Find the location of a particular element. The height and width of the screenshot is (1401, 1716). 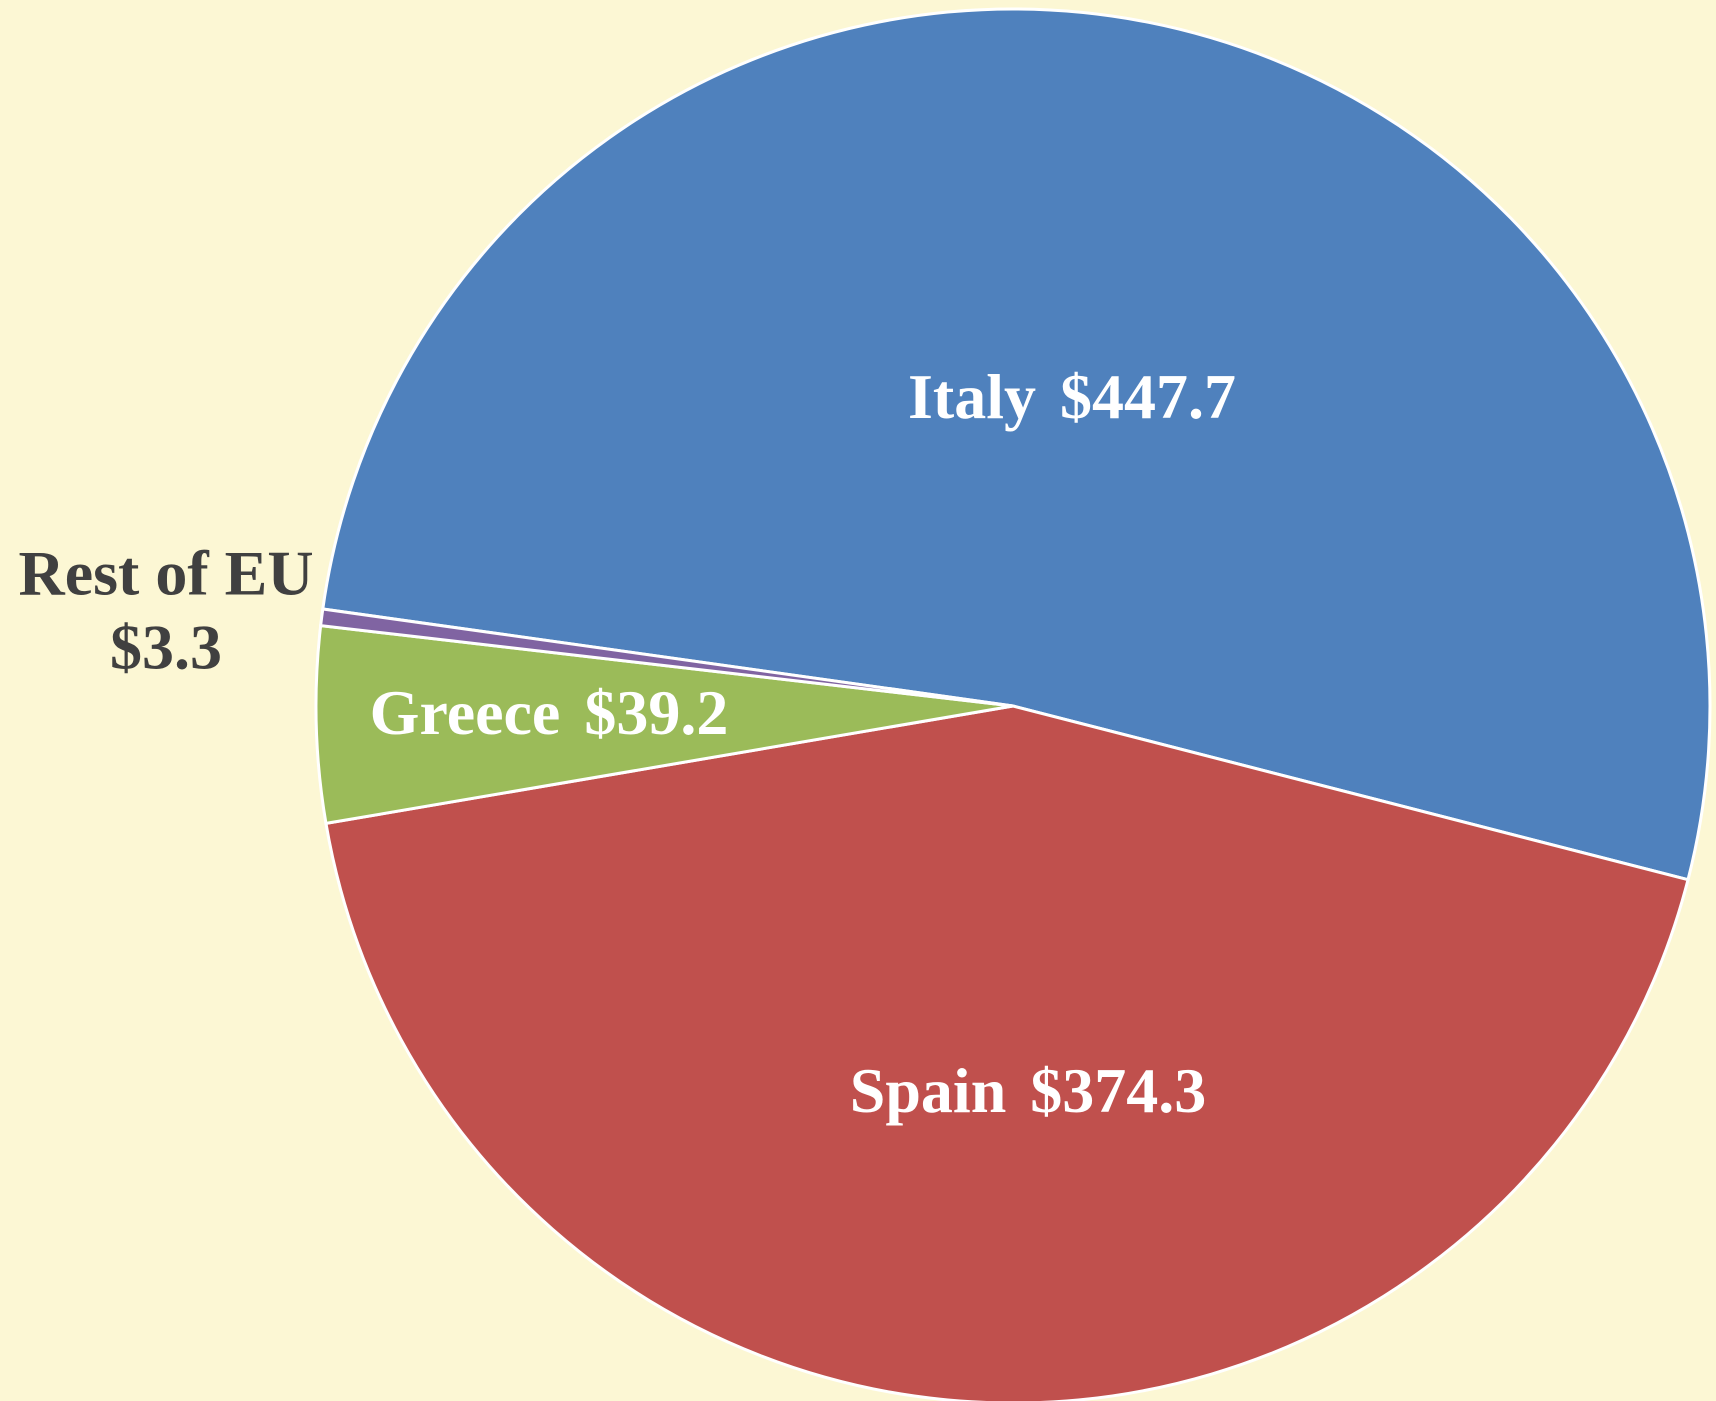

category-label: Rest of EU is located at coordinates (165, 573).